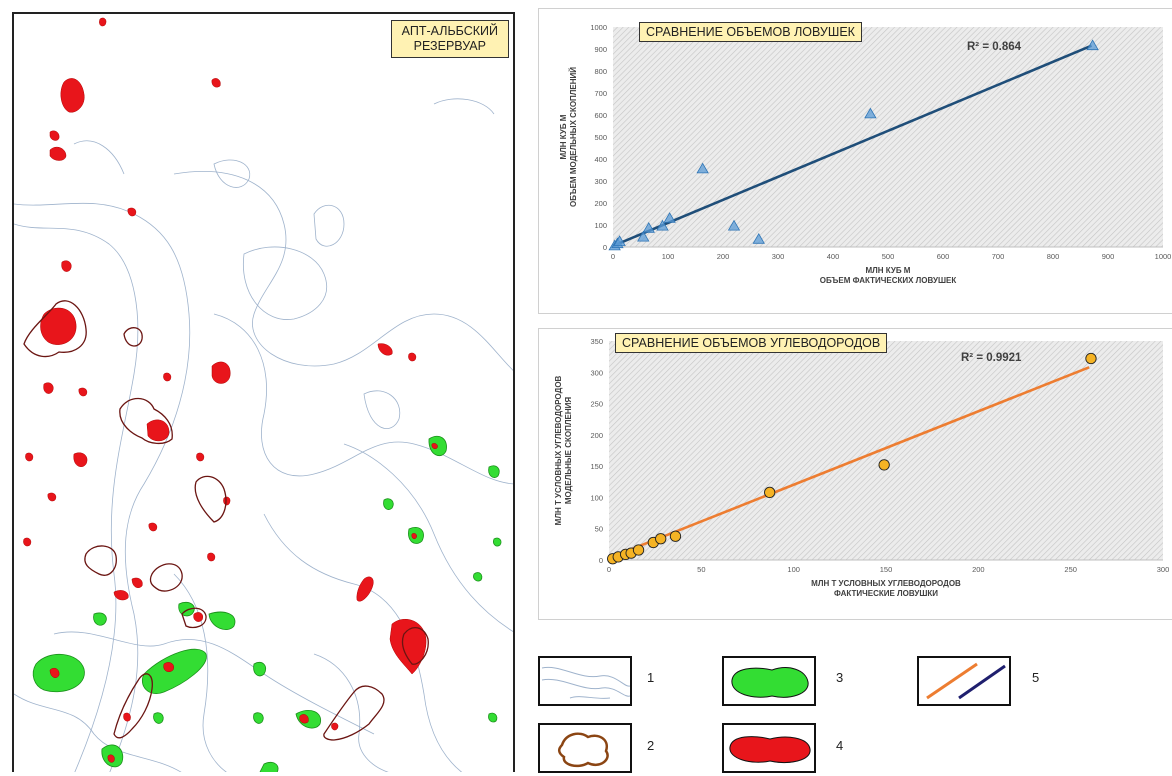 This screenshot has height=776, width=1172. Describe the element at coordinates (840, 677) in the screenshot. I see `legend-number: 3` at that location.